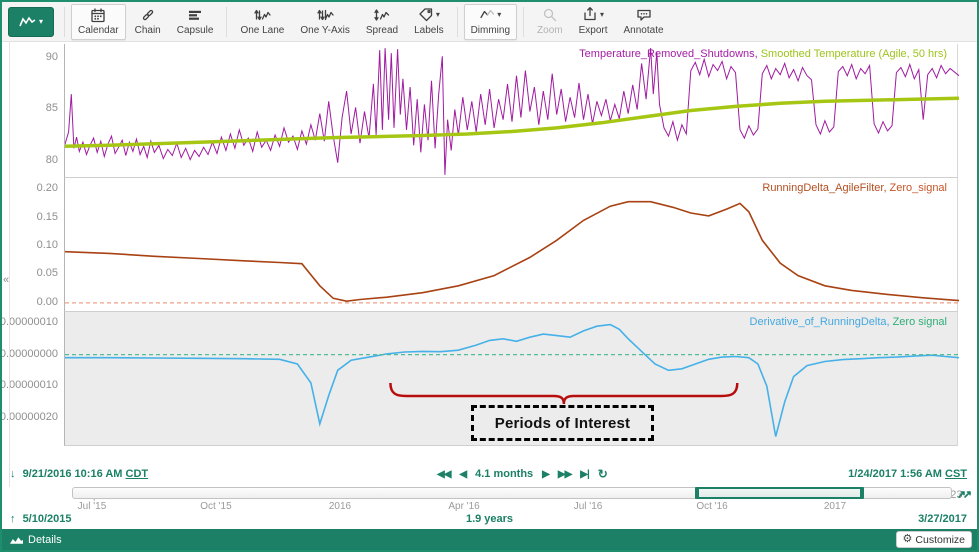 This screenshot has width=979, height=552. Describe the element at coordinates (29, 385) in the screenshot. I see `y-tick-label: -0.00000010` at that location.